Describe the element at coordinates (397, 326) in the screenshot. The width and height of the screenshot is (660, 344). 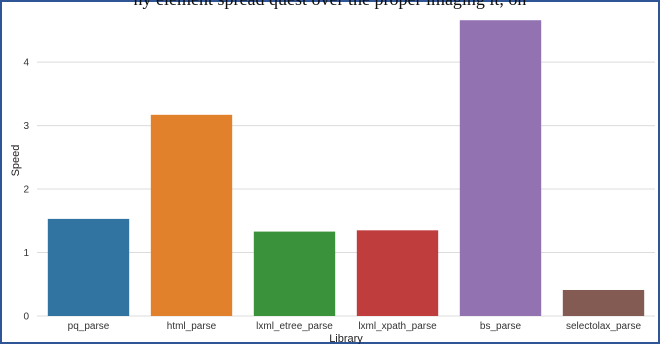
I see `x-tick-label: lxml_xpath_parse` at that location.